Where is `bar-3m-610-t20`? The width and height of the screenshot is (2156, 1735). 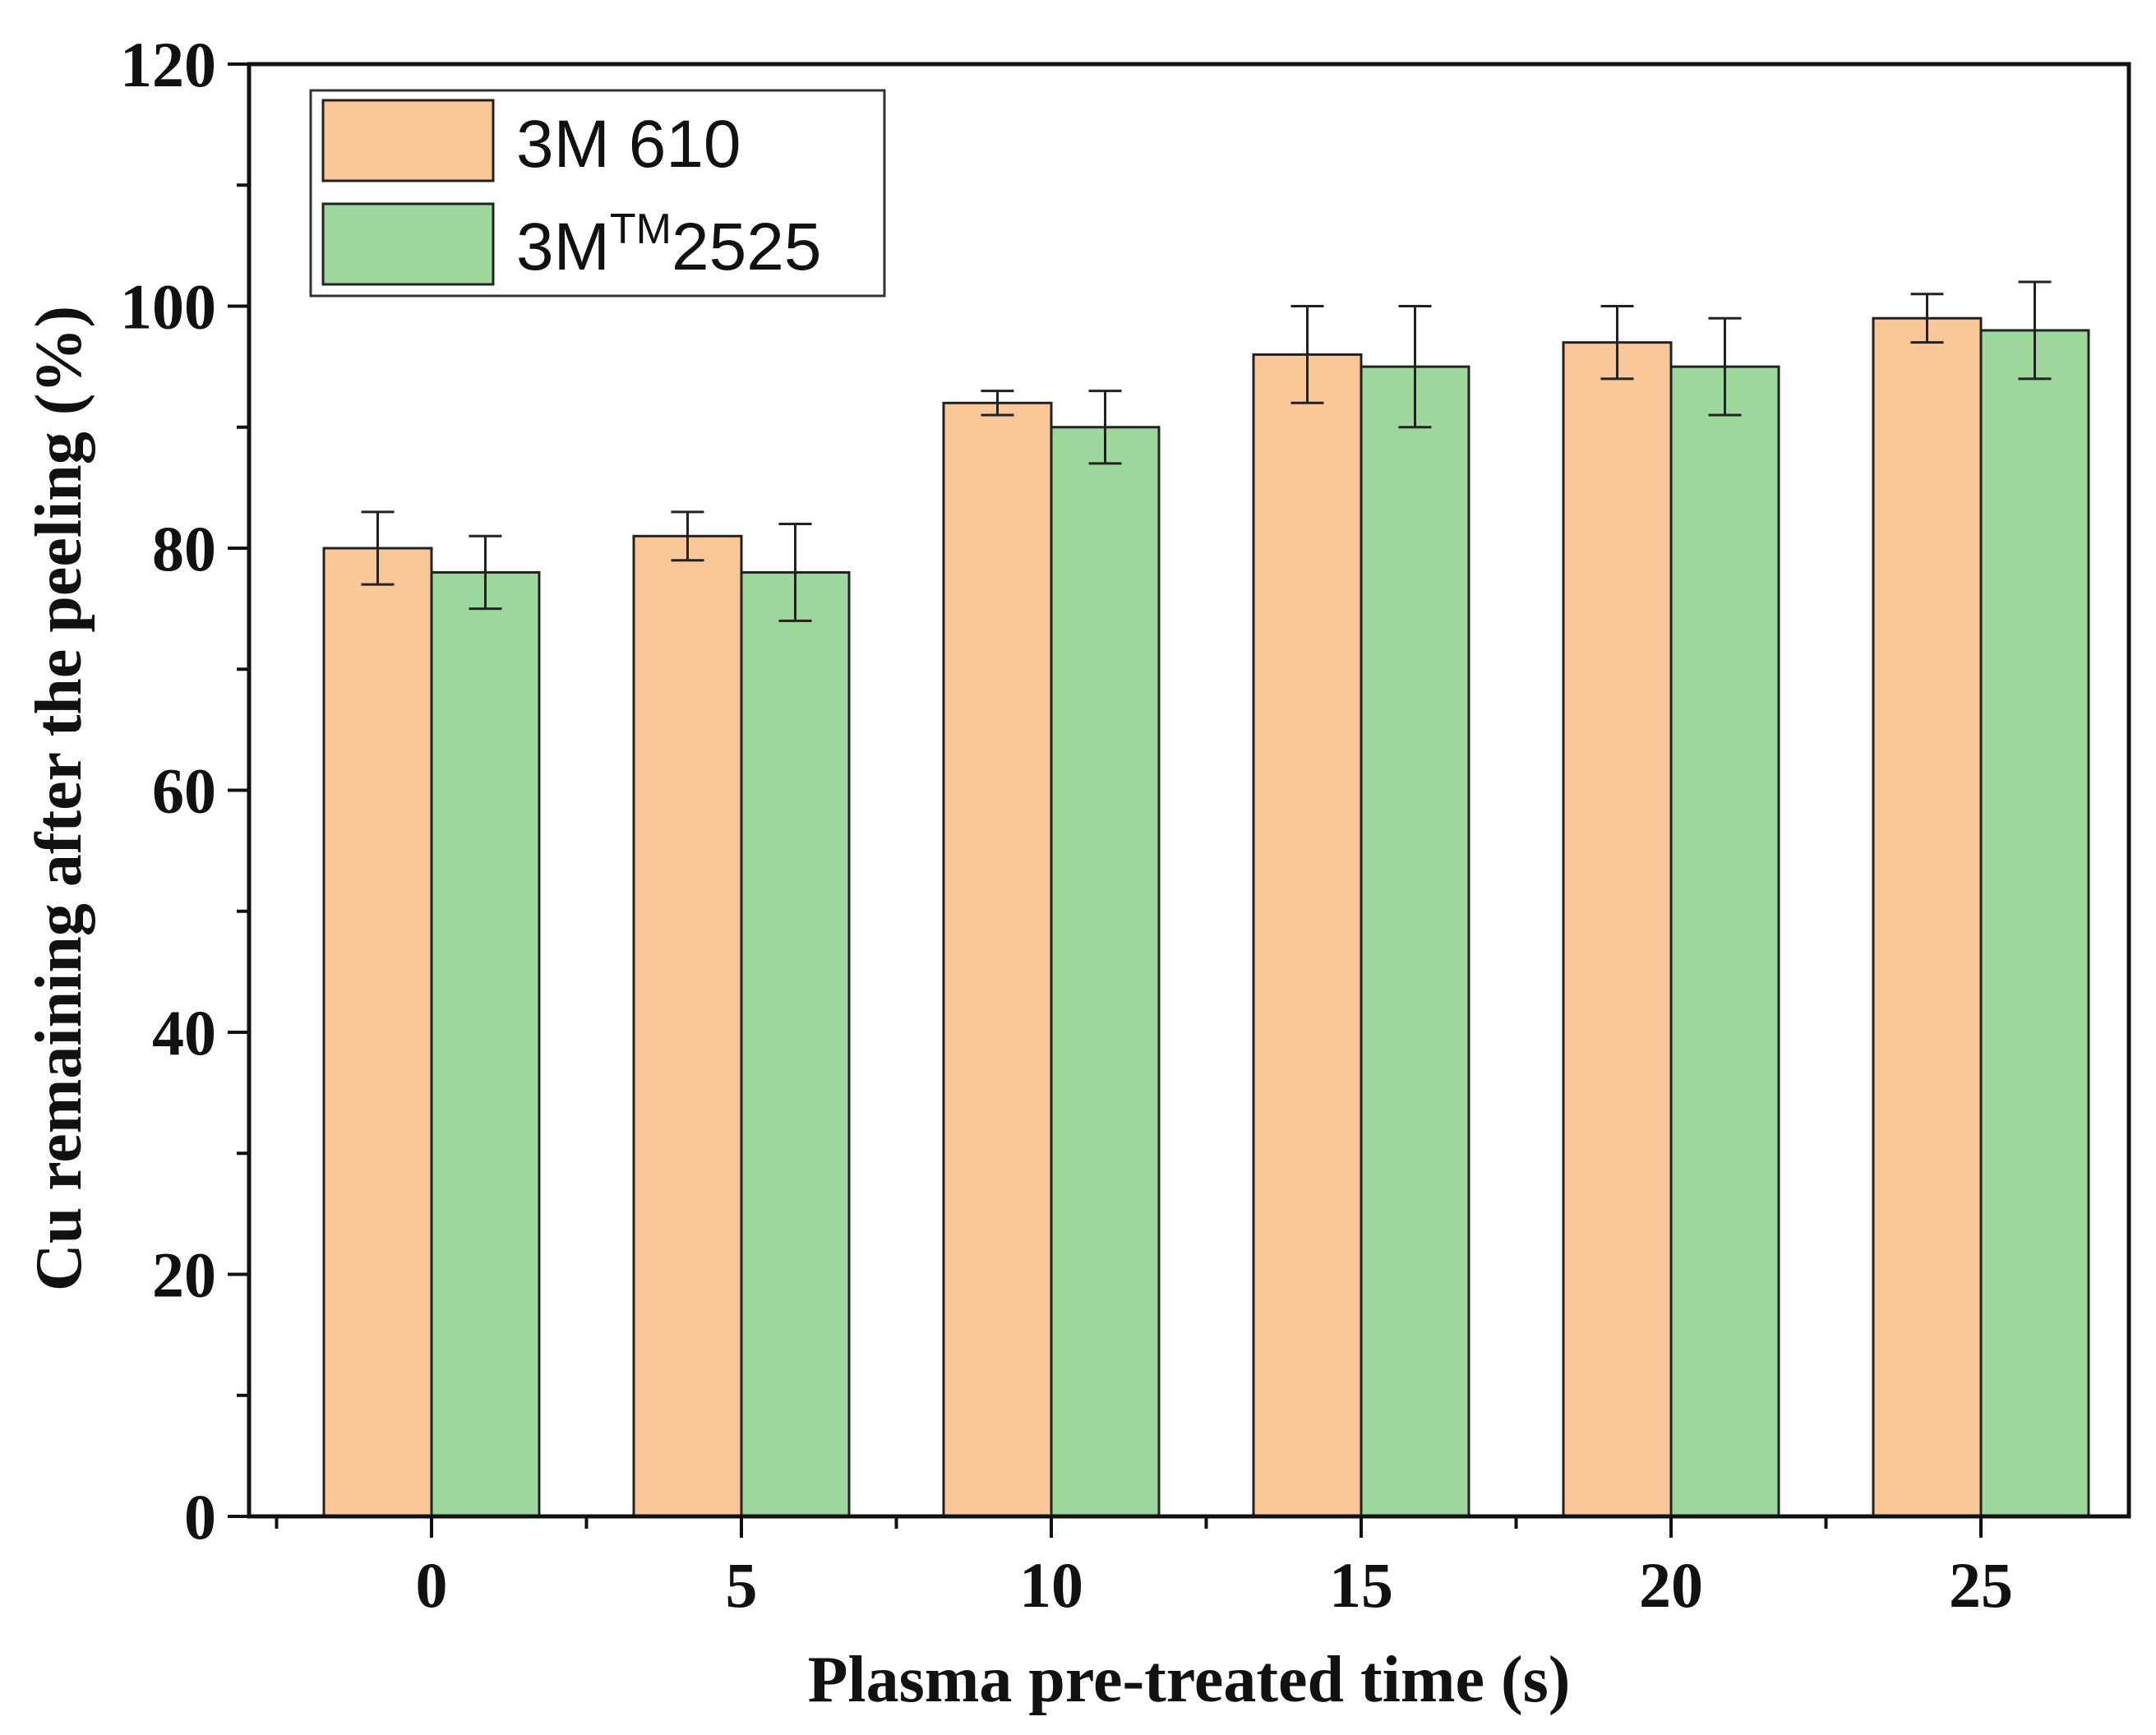
bar-3m-610-t20 is located at coordinates (1617, 930).